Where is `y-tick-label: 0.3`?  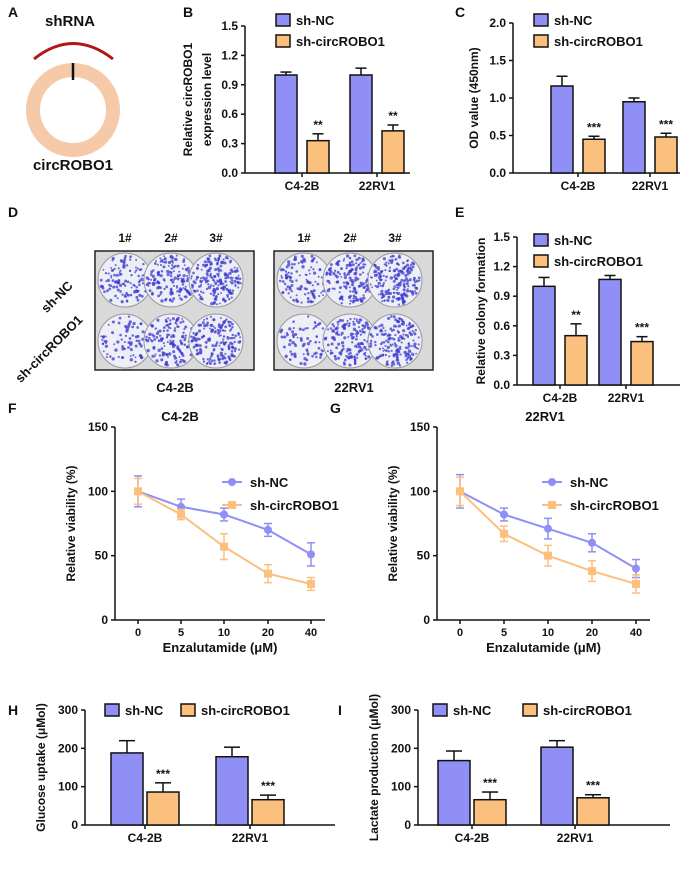 y-tick-label: 0.3 is located at coordinates (229, 144).